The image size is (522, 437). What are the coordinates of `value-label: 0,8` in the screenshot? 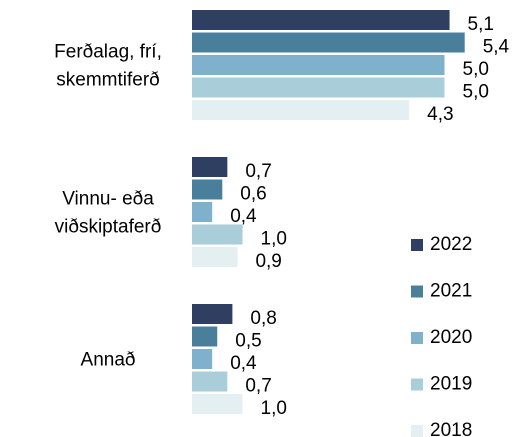 It's located at (263, 318).